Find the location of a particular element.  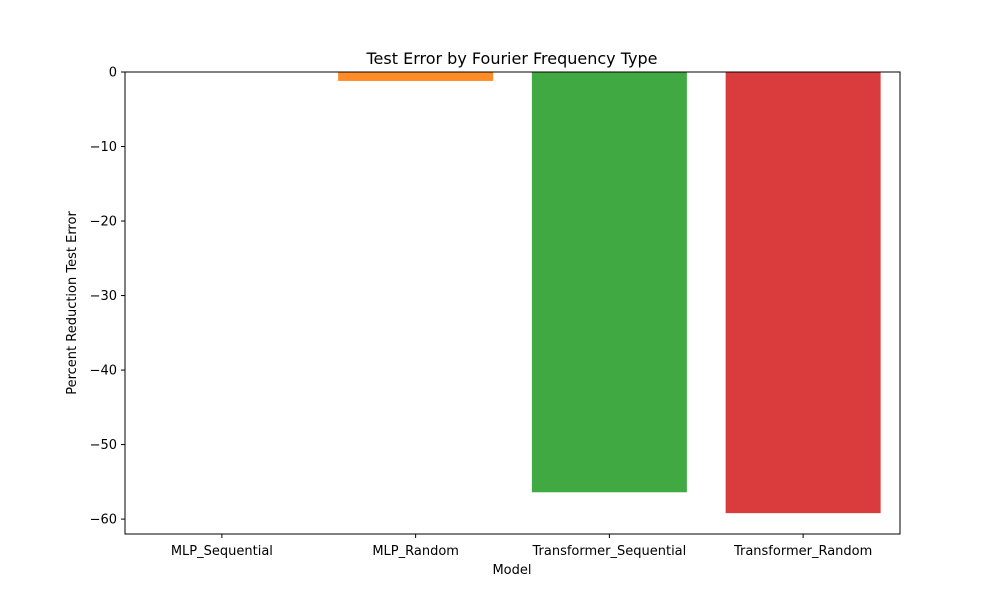

chart-title: Test Error by Fourier Frequency Type is located at coordinates (512, 58).